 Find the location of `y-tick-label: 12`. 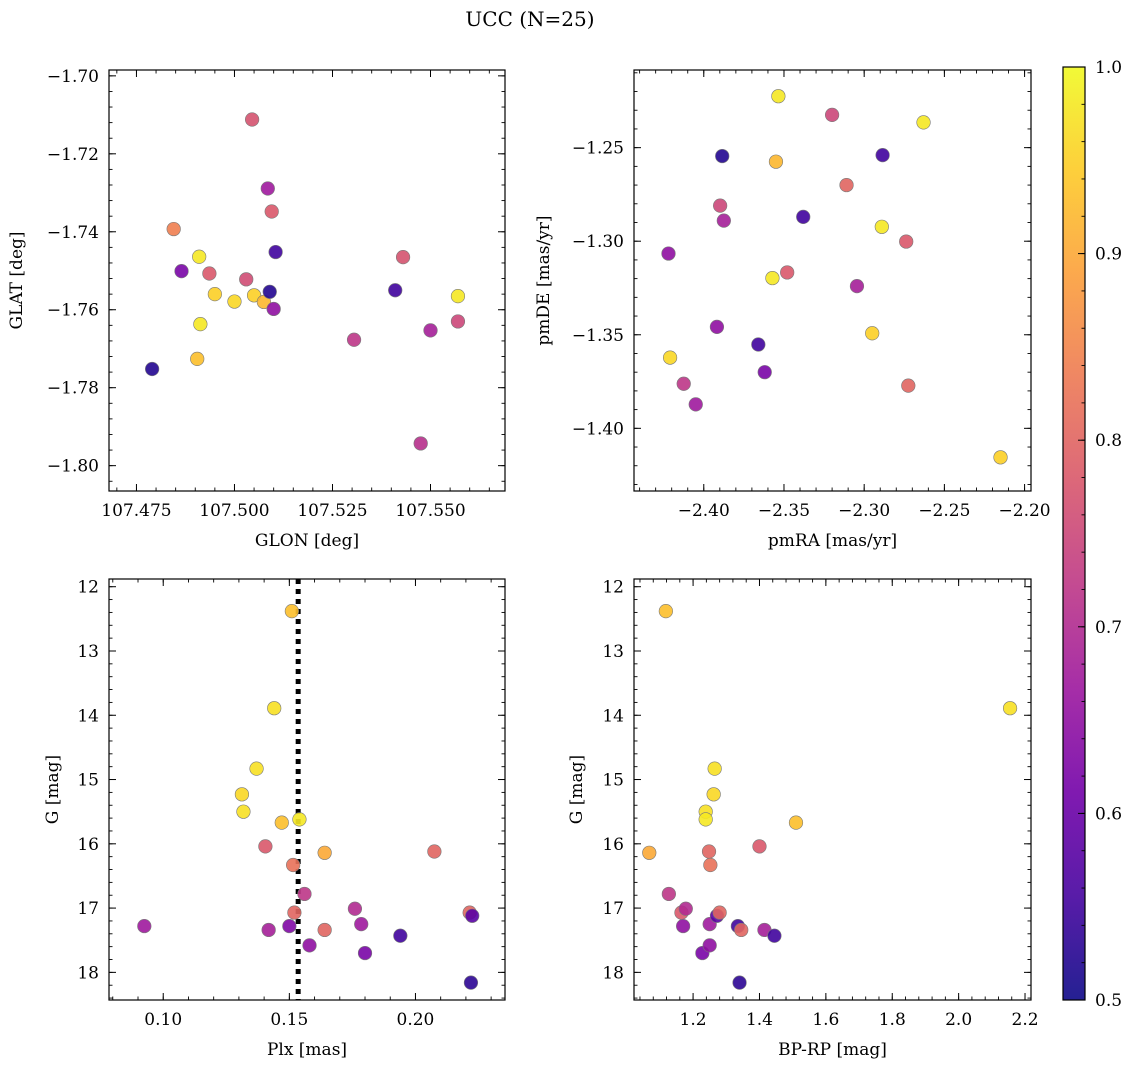

y-tick-label: 12 is located at coordinates (88, 588).